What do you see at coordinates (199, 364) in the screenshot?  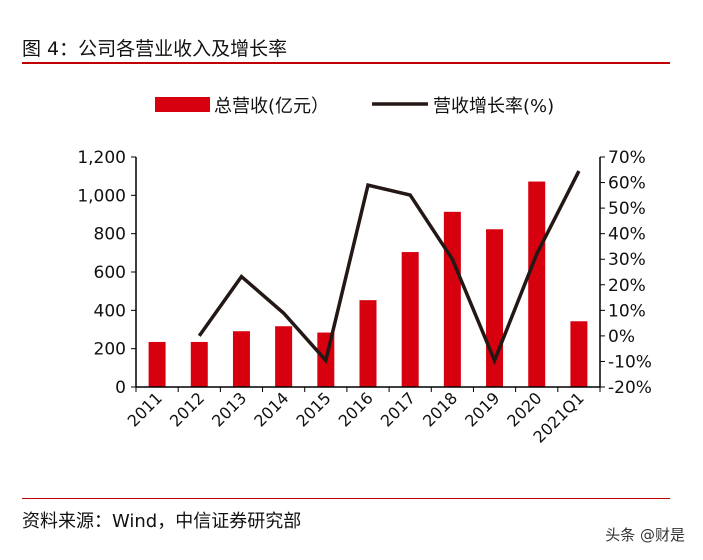 I see `bar-2012` at bounding box center [199, 364].